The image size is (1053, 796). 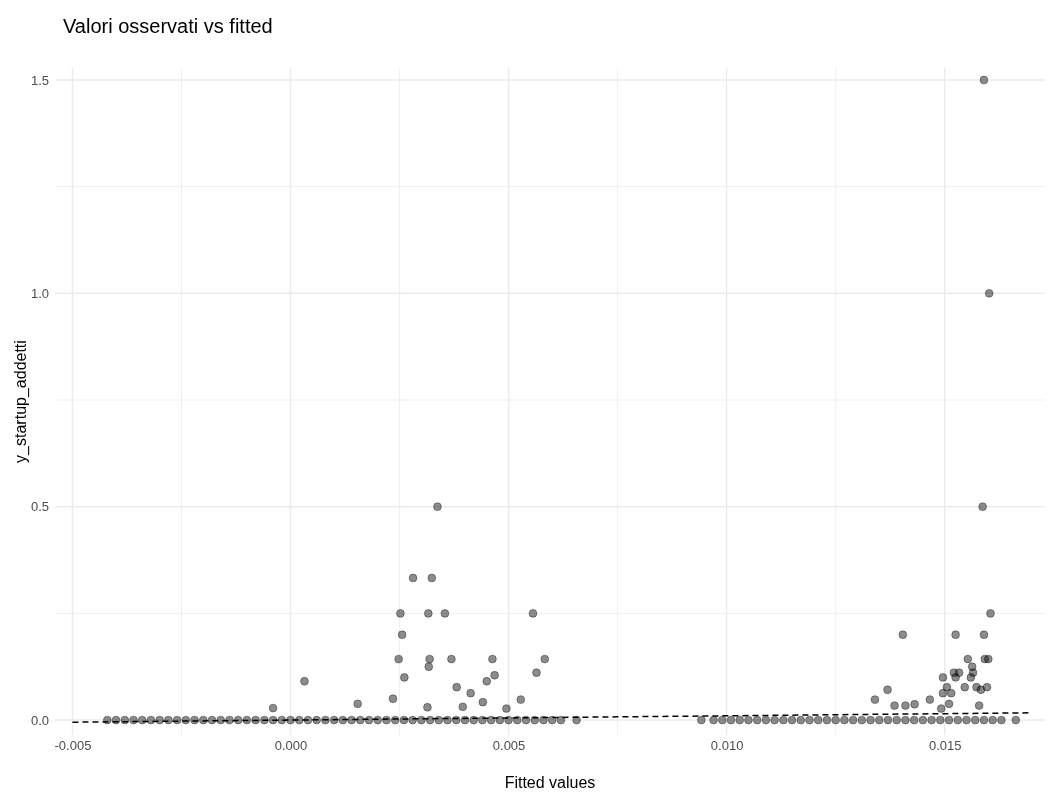 I want to click on x-tick-label: -0.005, so click(x=73, y=746).